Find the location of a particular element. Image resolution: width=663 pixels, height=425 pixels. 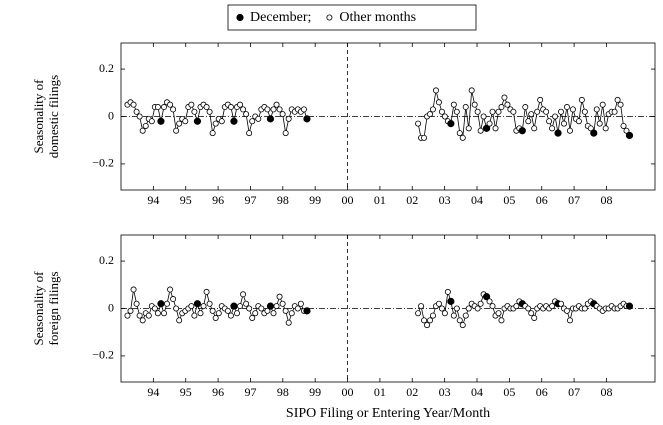

x-tick-label: 94 is located at coordinates (153, 200).